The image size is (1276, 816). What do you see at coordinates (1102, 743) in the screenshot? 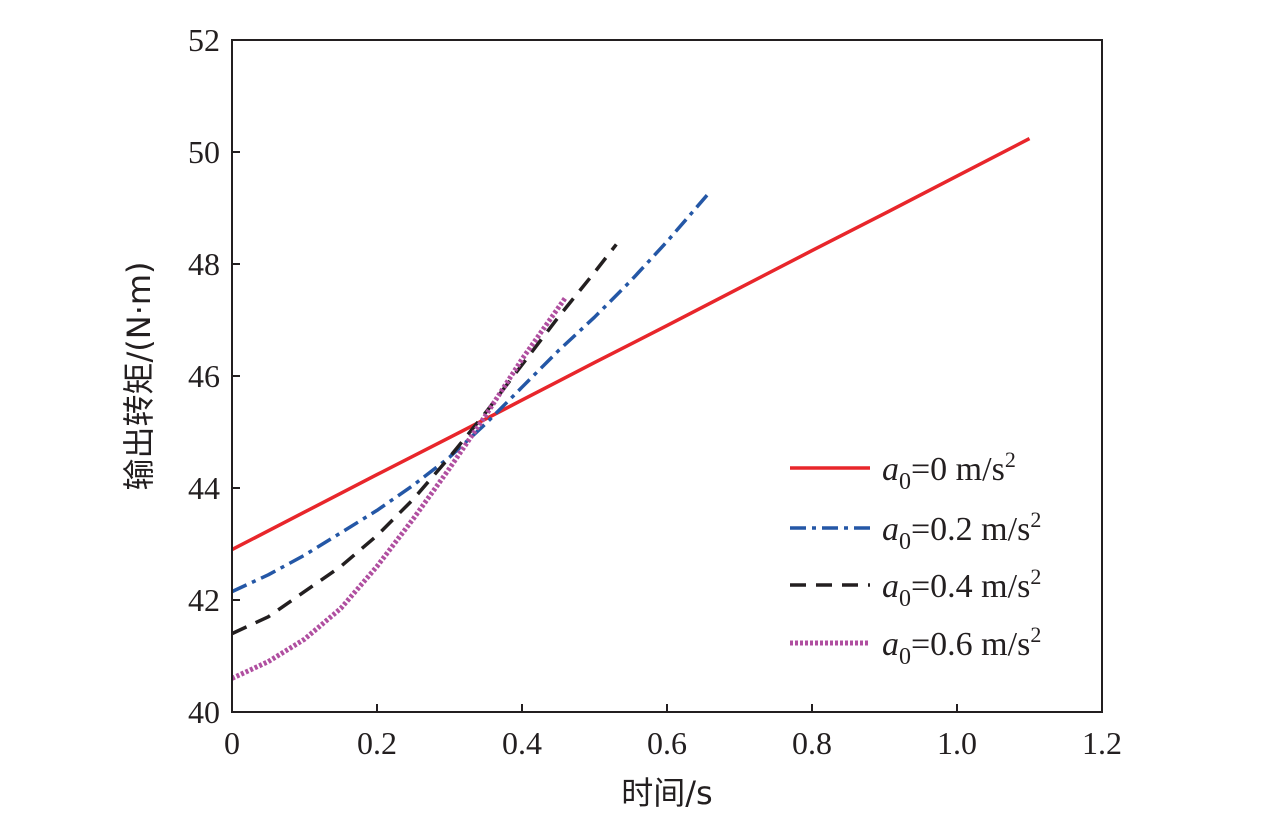
I see `x-tick-label: 1.2` at bounding box center [1102, 743].